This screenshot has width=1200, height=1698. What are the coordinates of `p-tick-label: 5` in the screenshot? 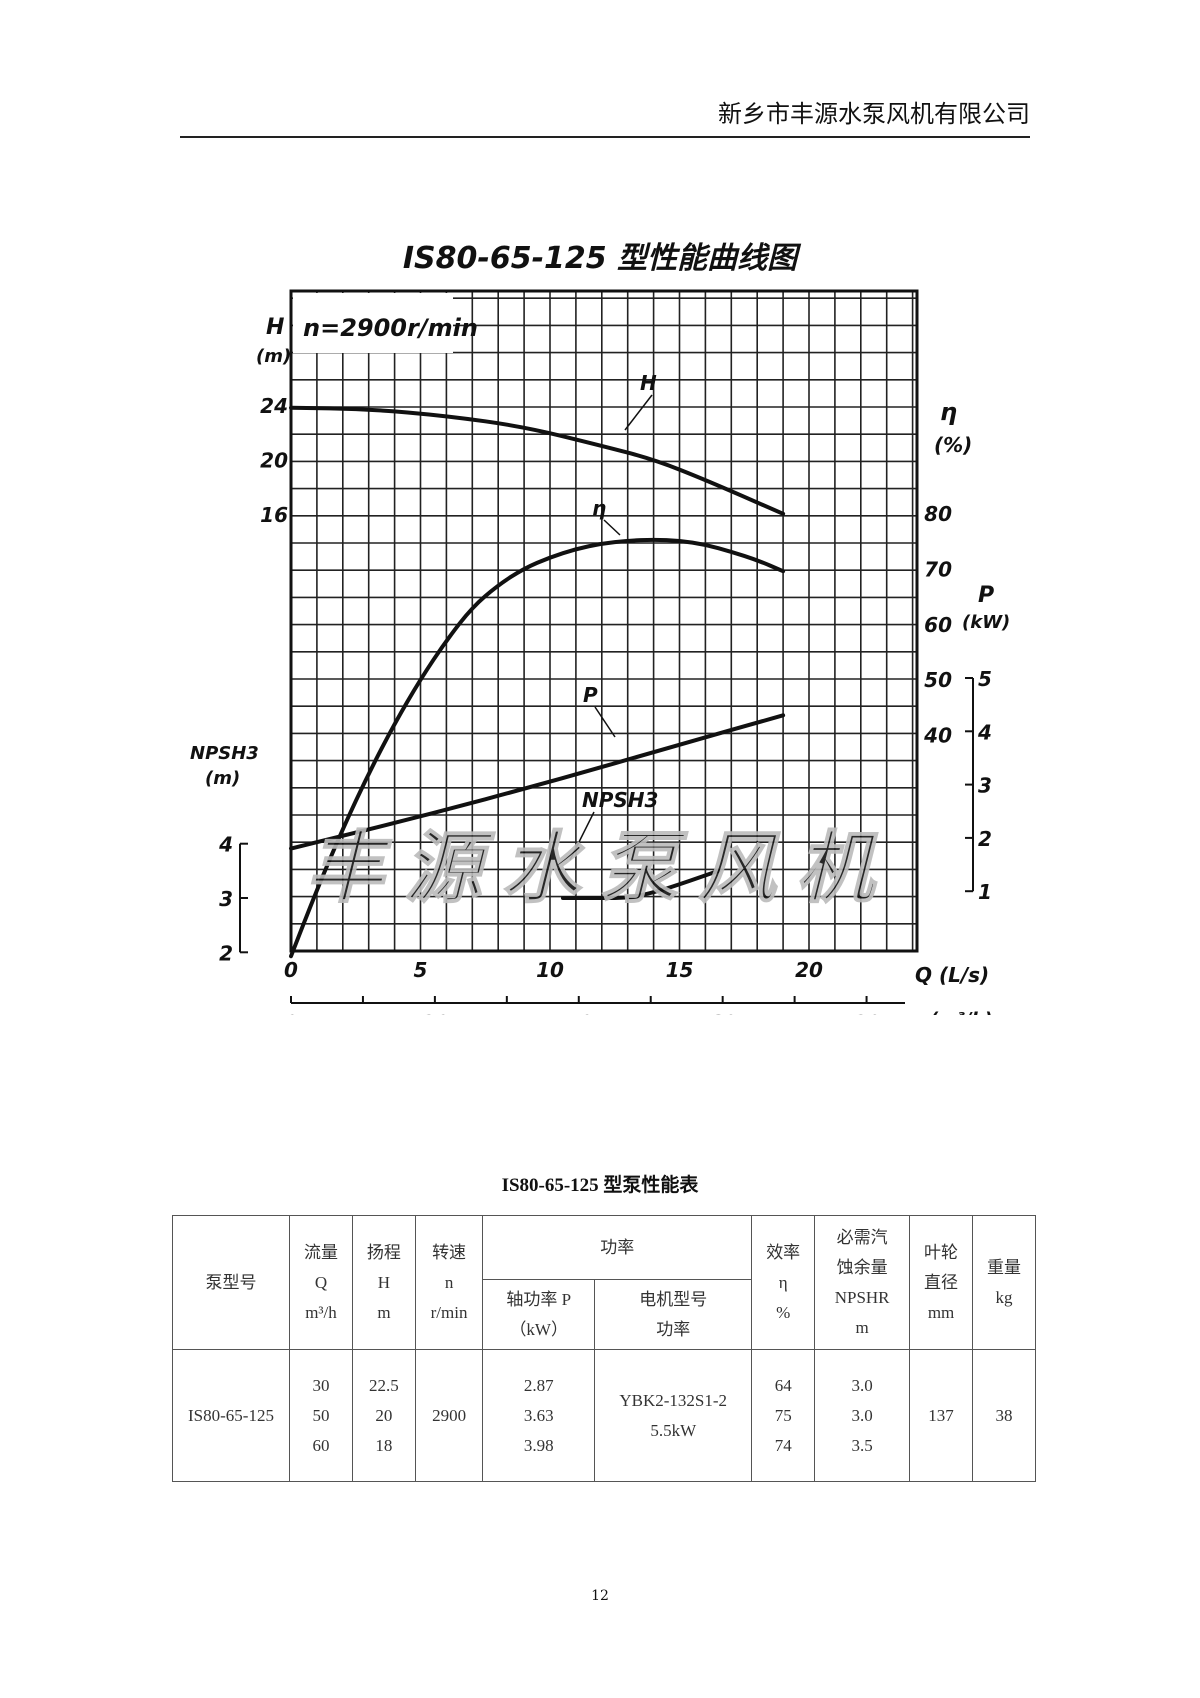 It's located at (985, 679).